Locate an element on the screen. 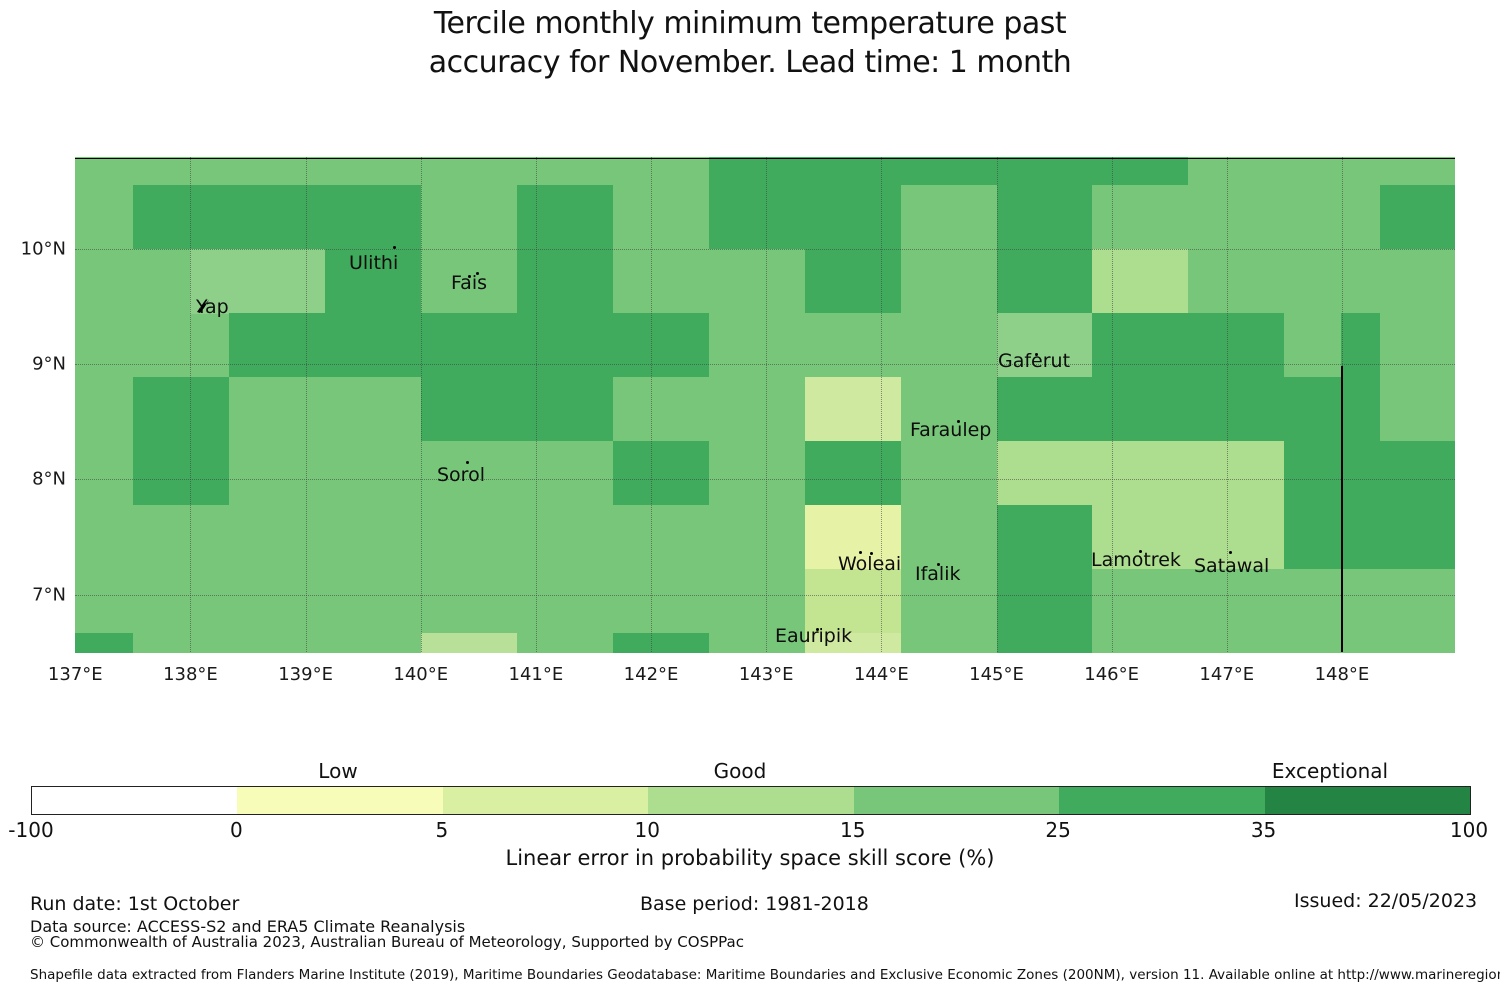  colorbar-tick-label: 100 is located at coordinates (1469, 830).